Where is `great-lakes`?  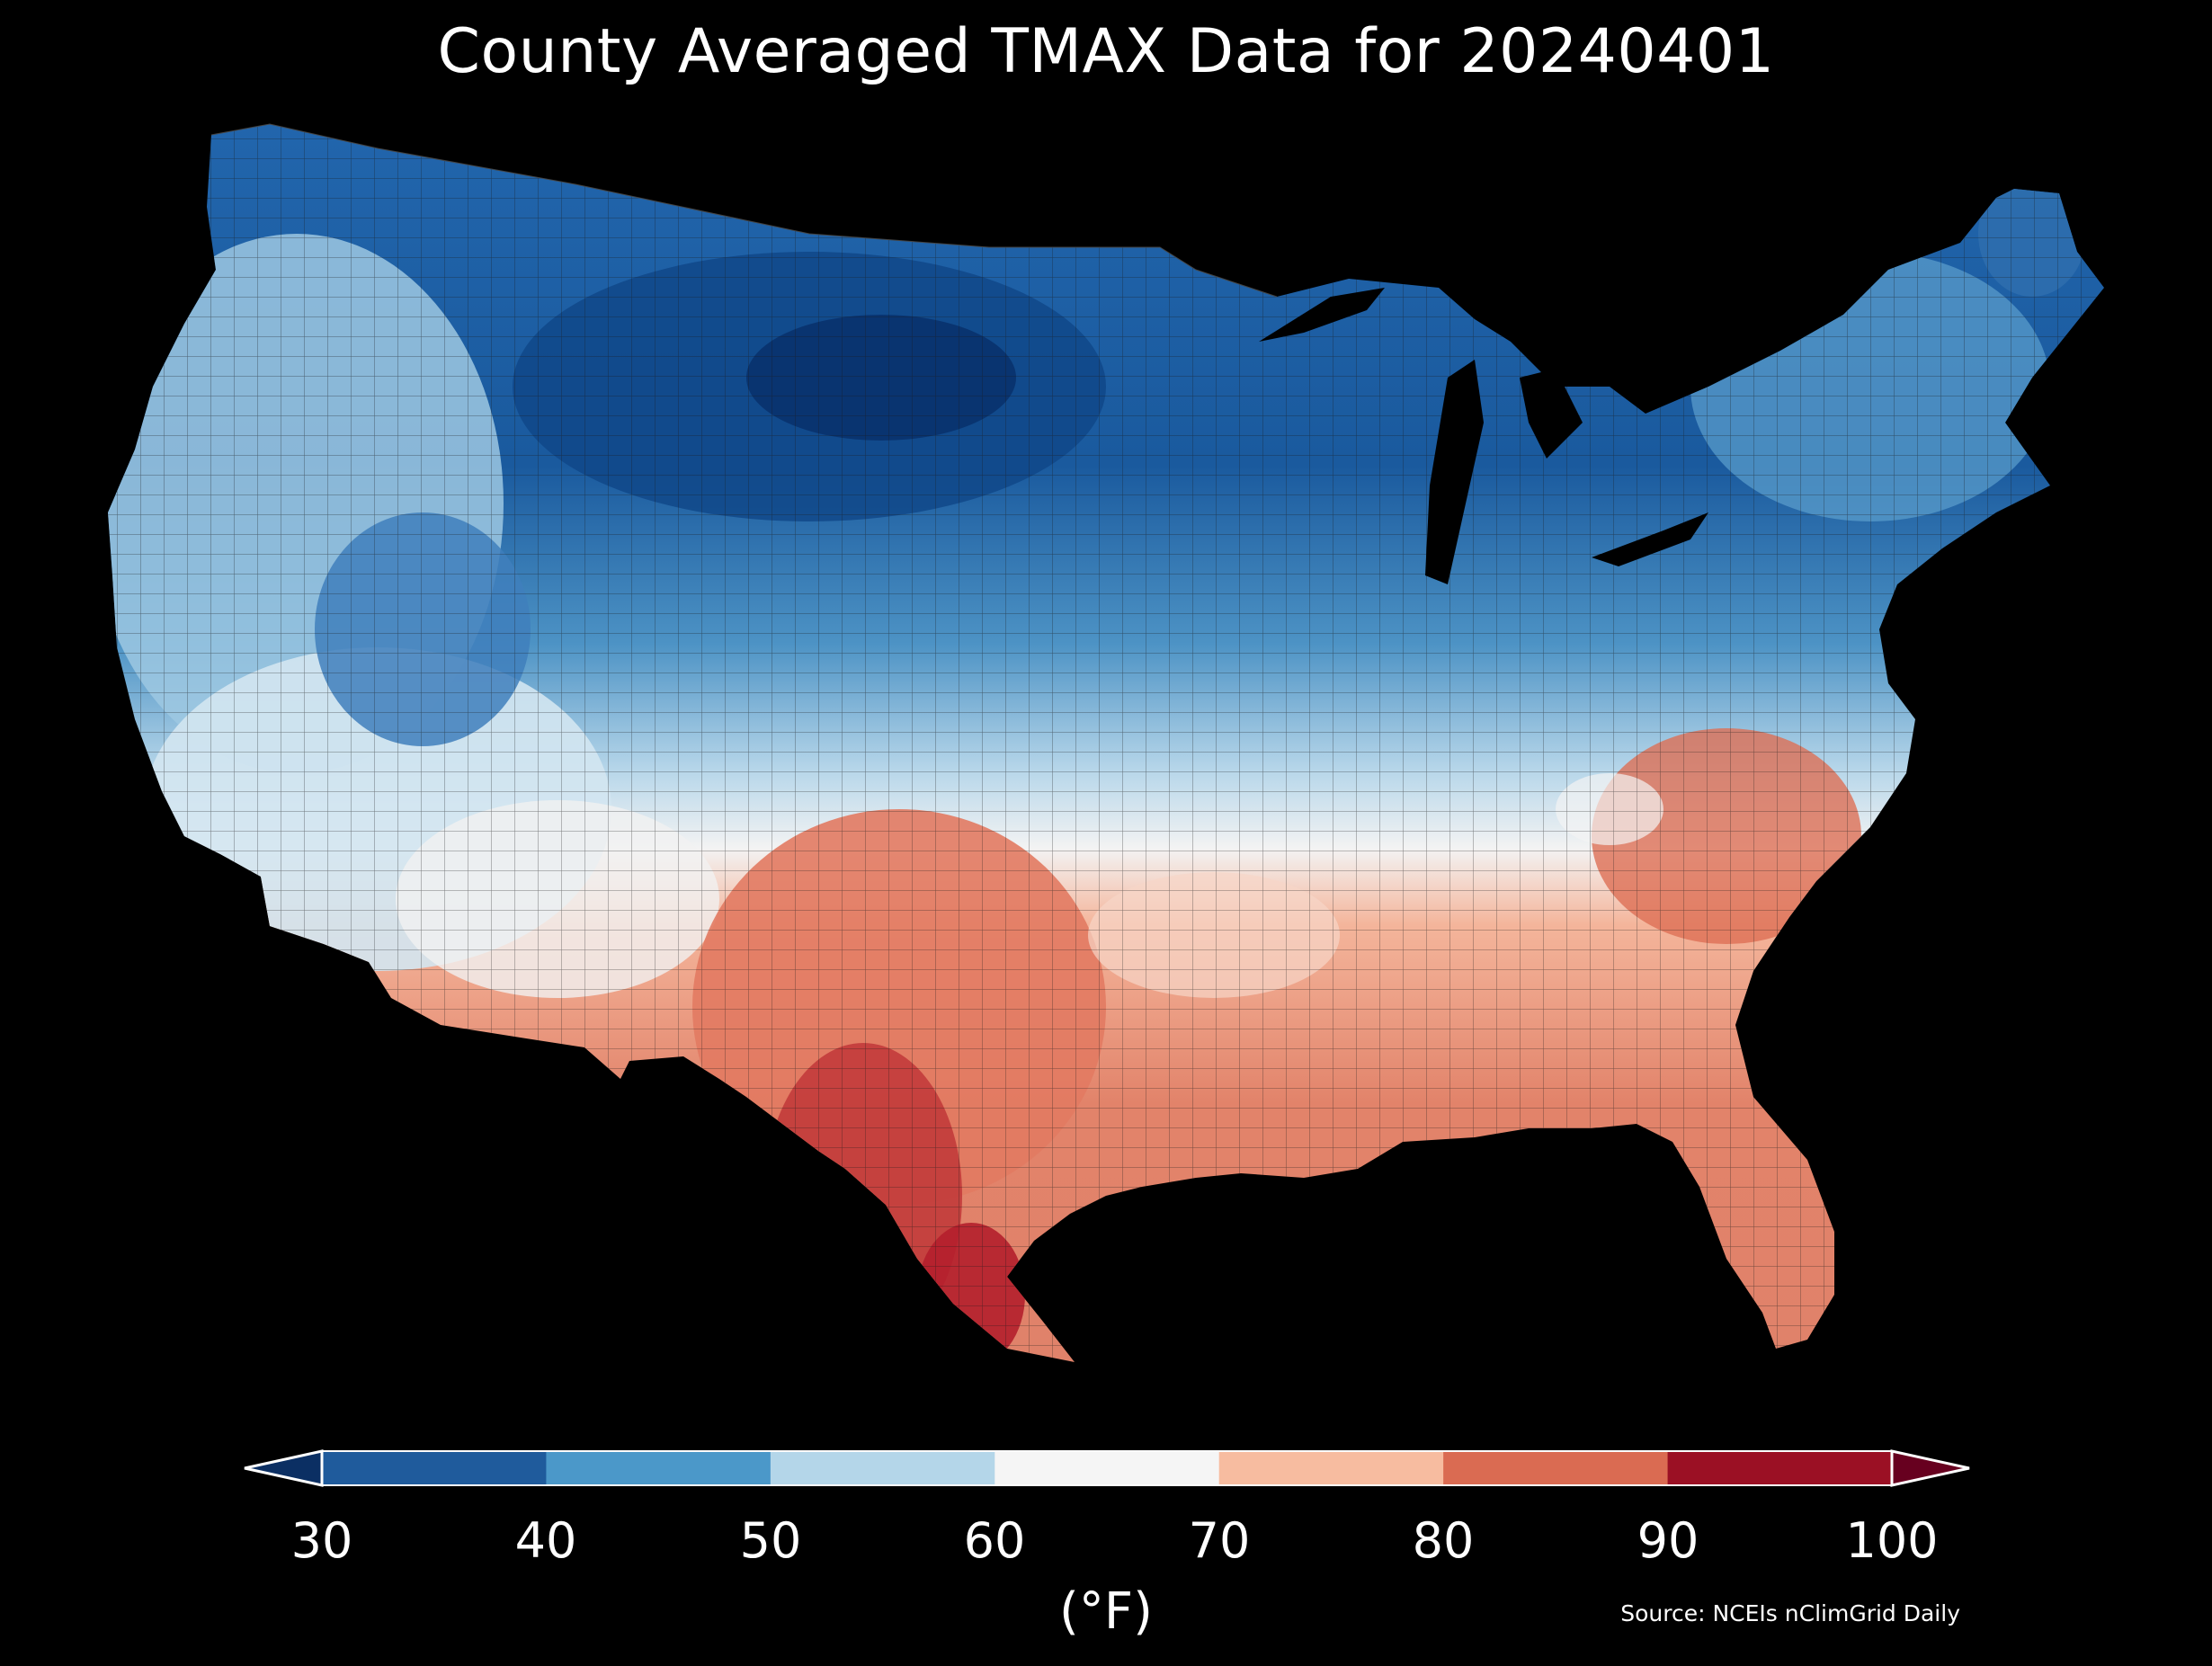
great-lakes is located at coordinates (1483, 436).